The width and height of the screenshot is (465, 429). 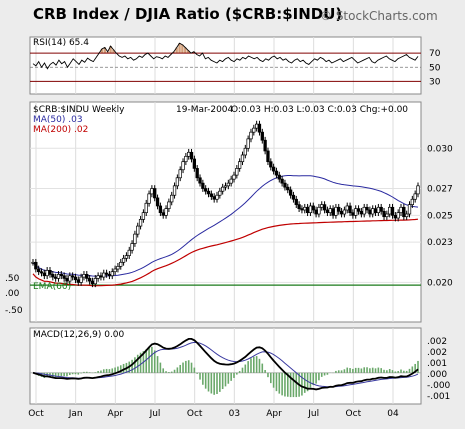 I want to click on left-tick-label: .00, so click(x=12, y=294).